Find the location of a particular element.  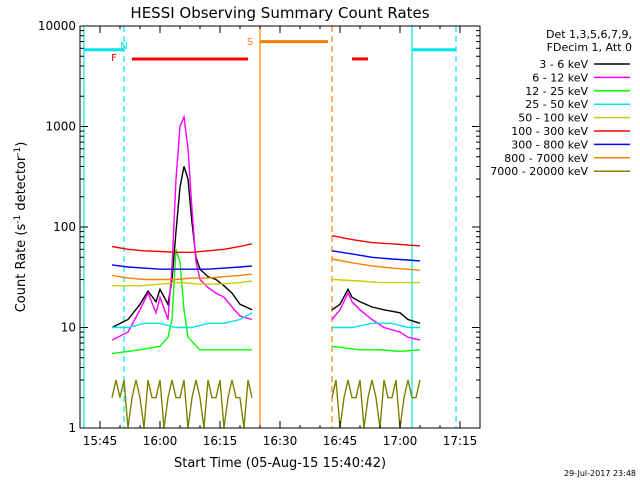

y-axis-label: Count Rate (s-1 detector-1) is located at coordinates (21, 227).